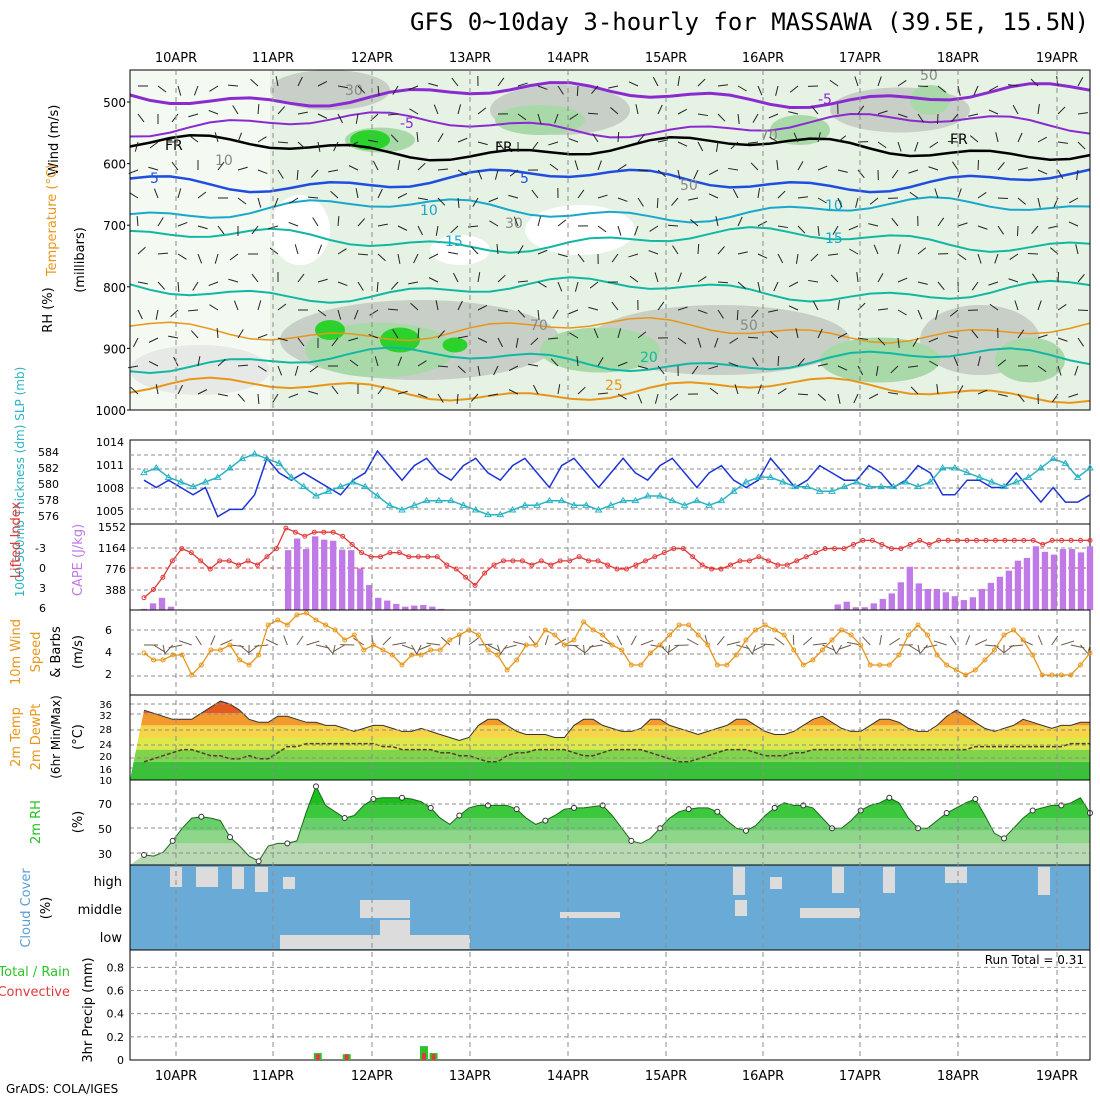 Image resolution: width=1100 pixels, height=1100 pixels. I want to click on contour-label: 25, so click(614, 386).